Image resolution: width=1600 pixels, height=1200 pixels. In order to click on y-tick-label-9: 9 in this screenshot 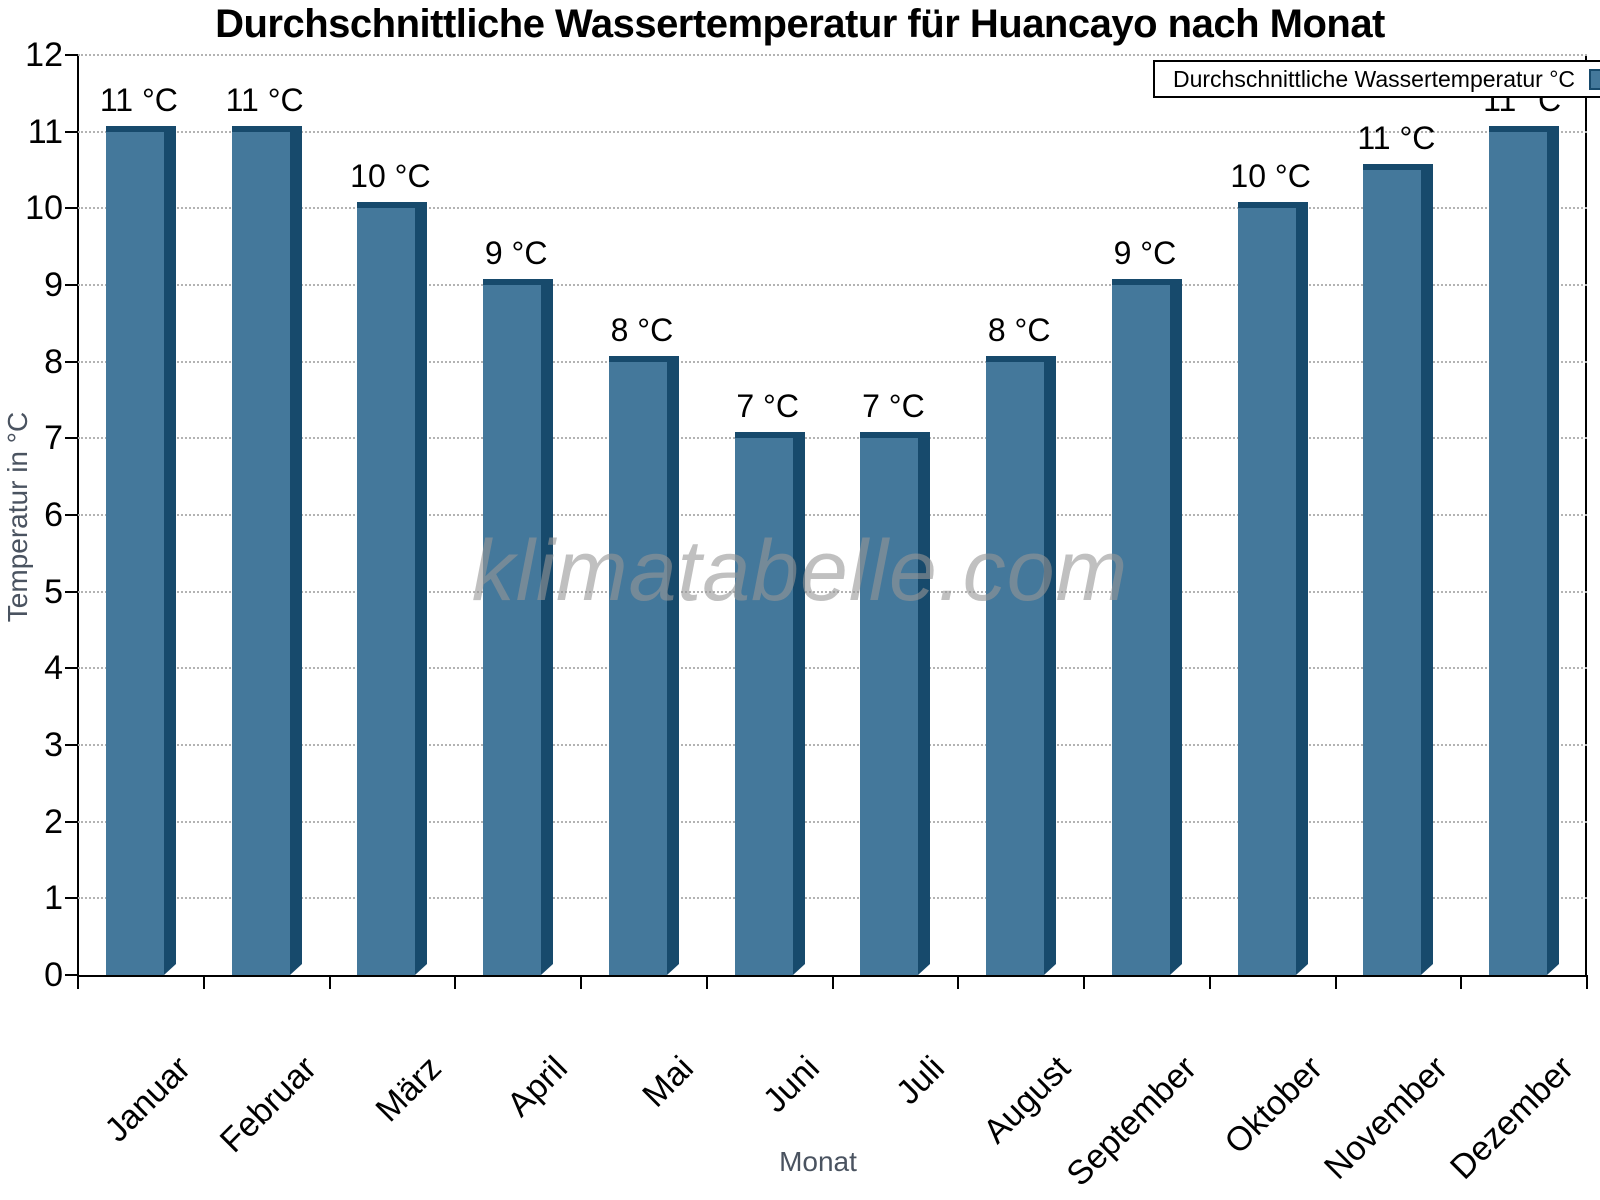, I will do `click(53, 285)`.